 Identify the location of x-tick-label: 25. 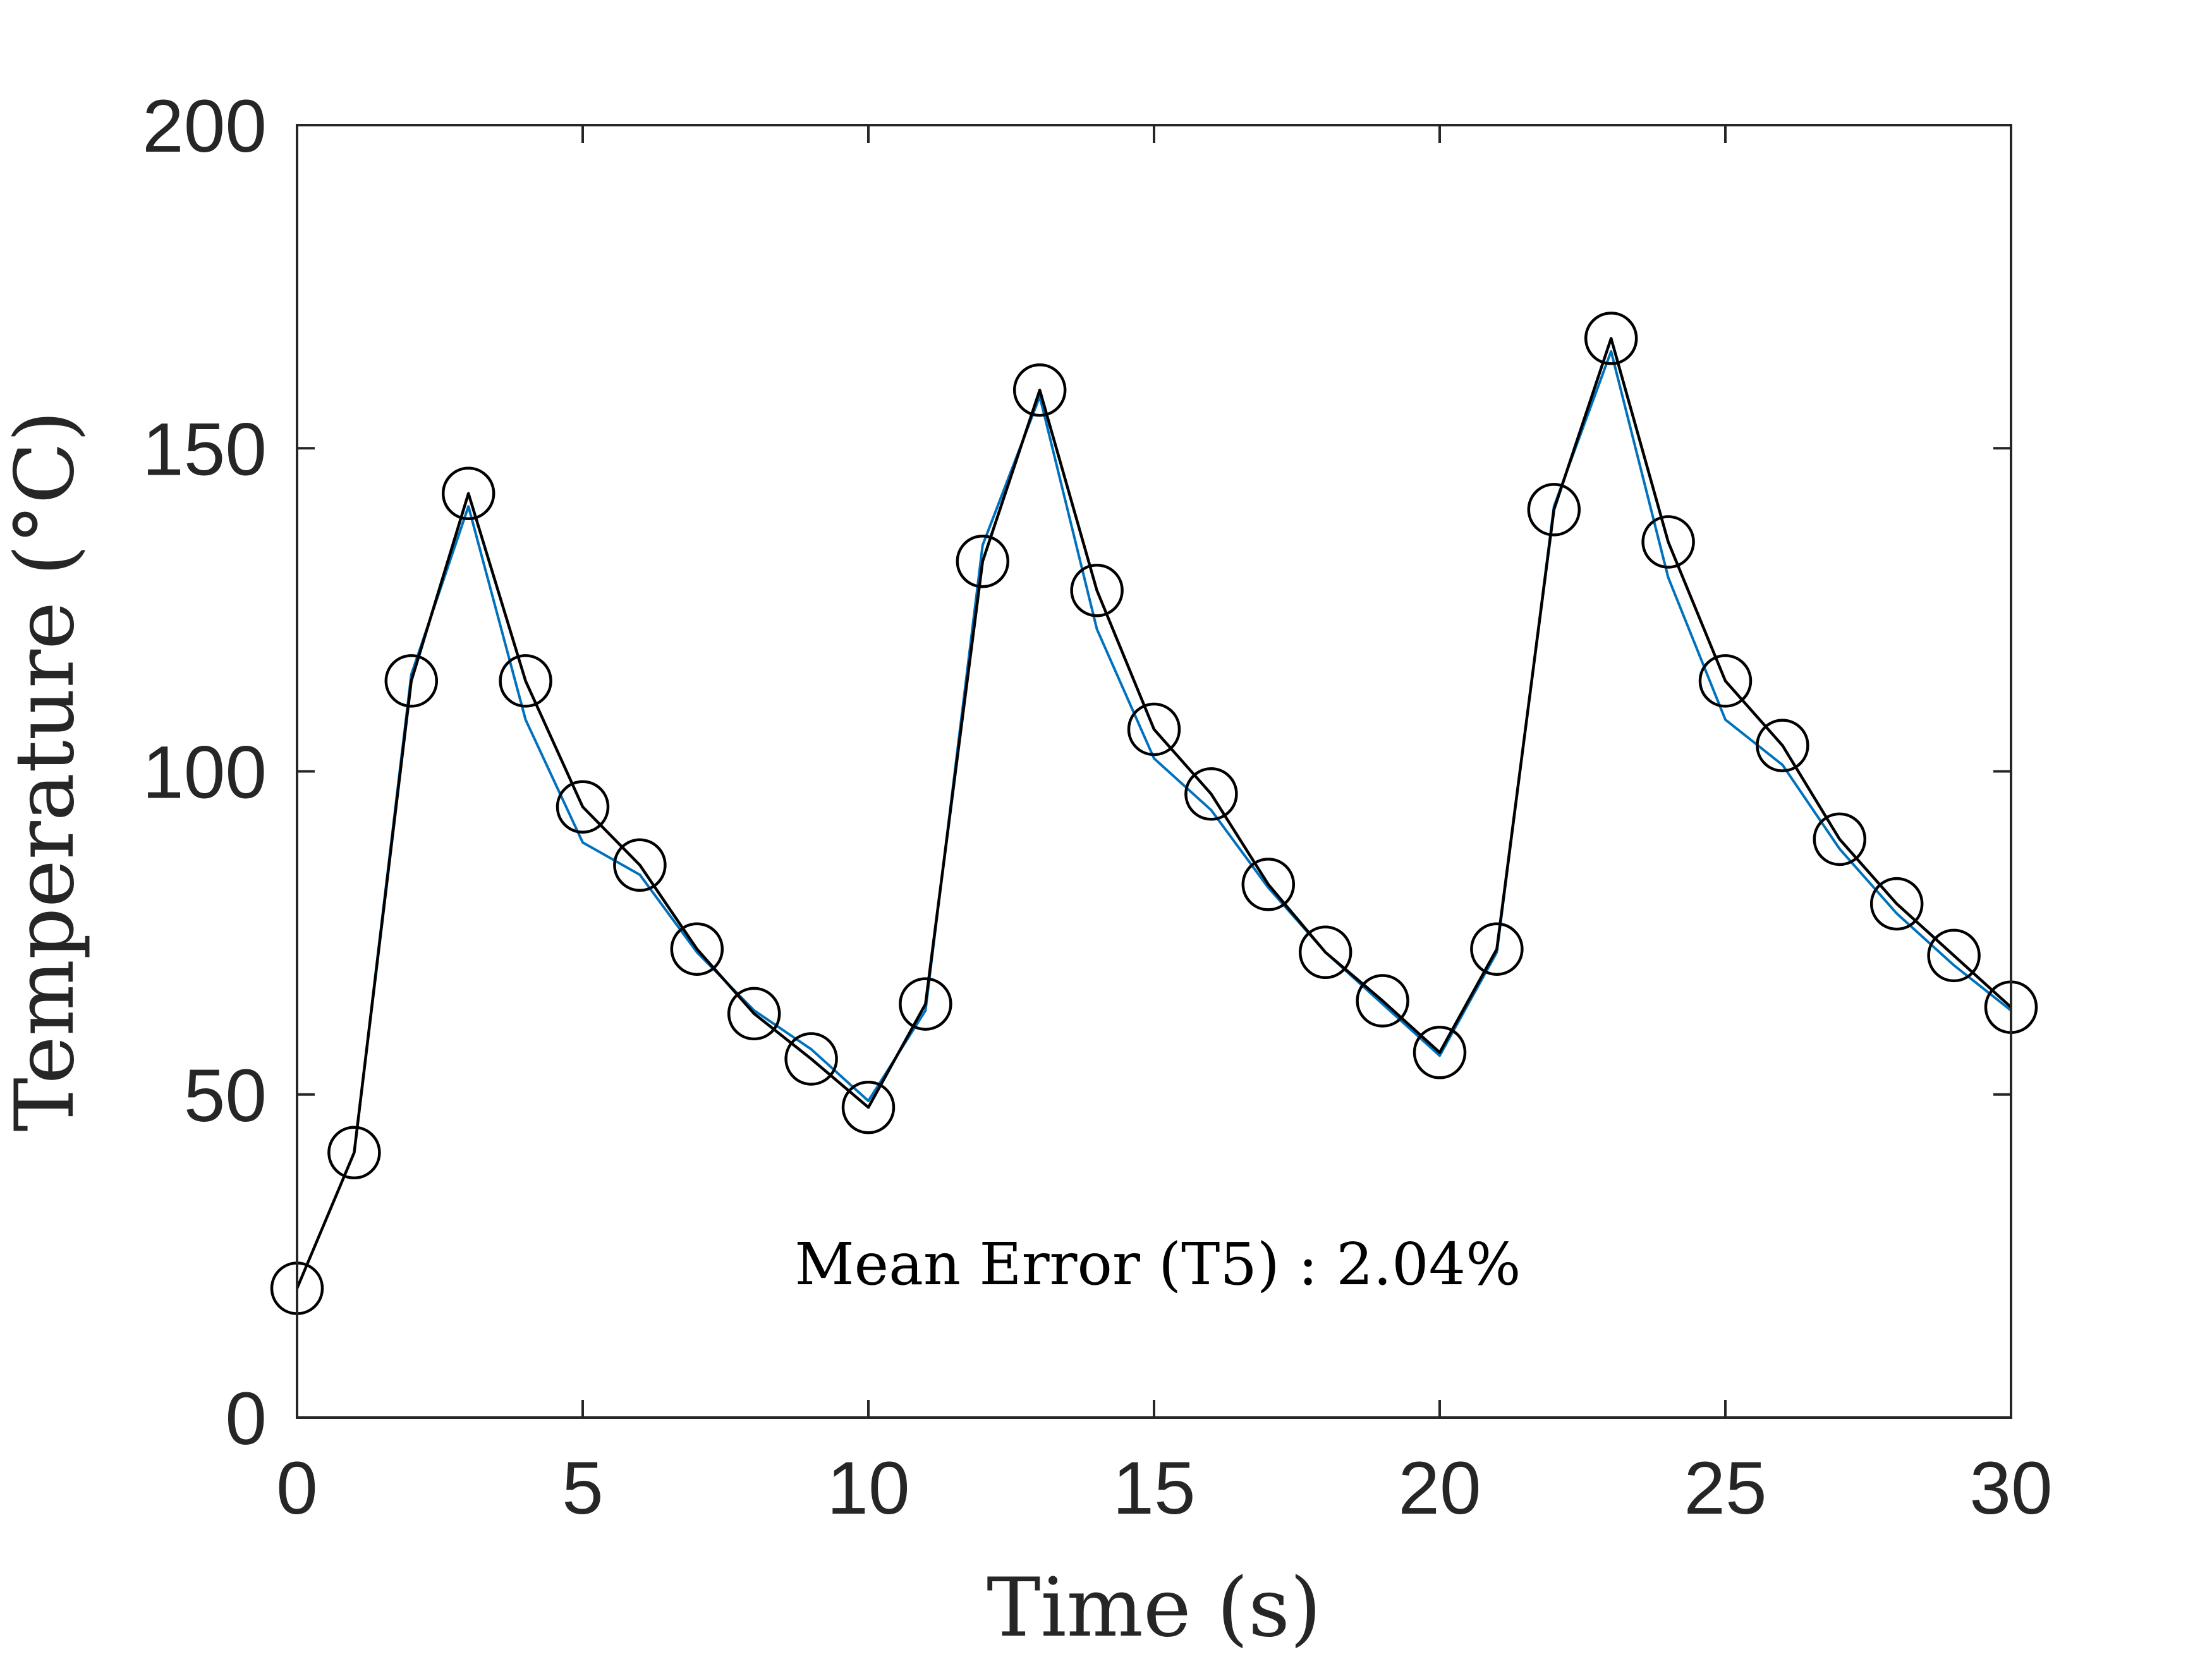
(1725, 1488).